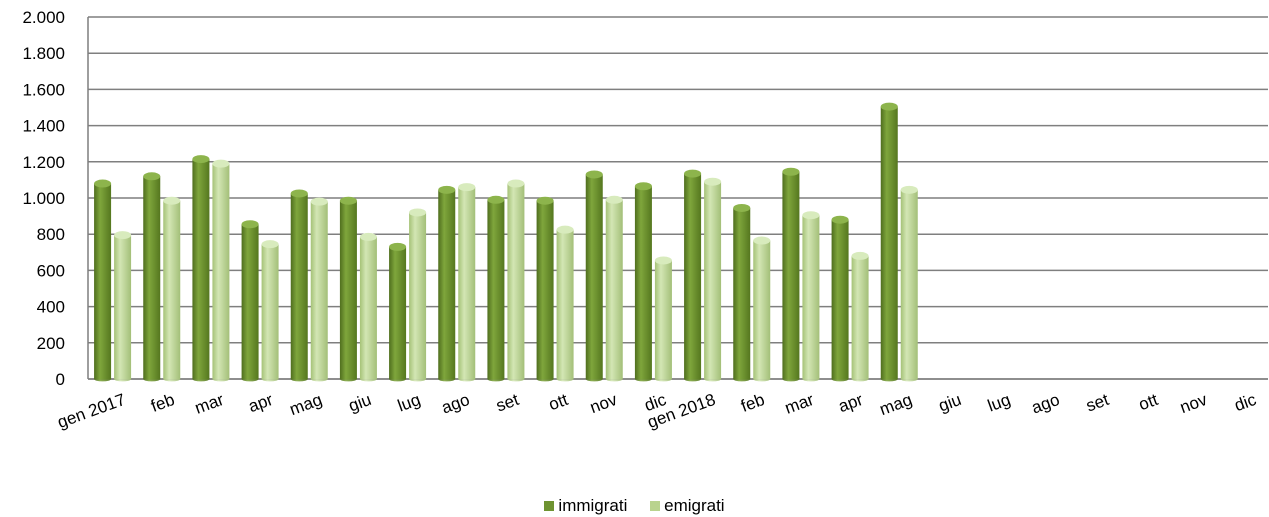 This screenshot has width=1269, height=517. What do you see at coordinates (43, 162) in the screenshot?
I see `y-tick-label: 1.200` at bounding box center [43, 162].